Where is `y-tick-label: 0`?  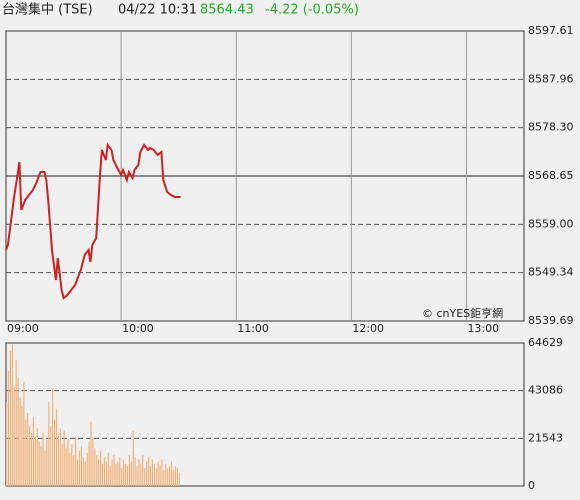
y-tick-label: 0 is located at coordinates (531, 485).